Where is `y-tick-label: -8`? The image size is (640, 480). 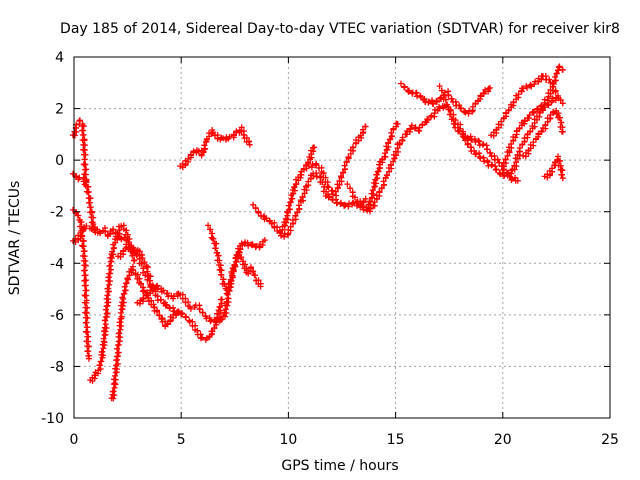
y-tick-label: -8 is located at coordinates (57, 367).